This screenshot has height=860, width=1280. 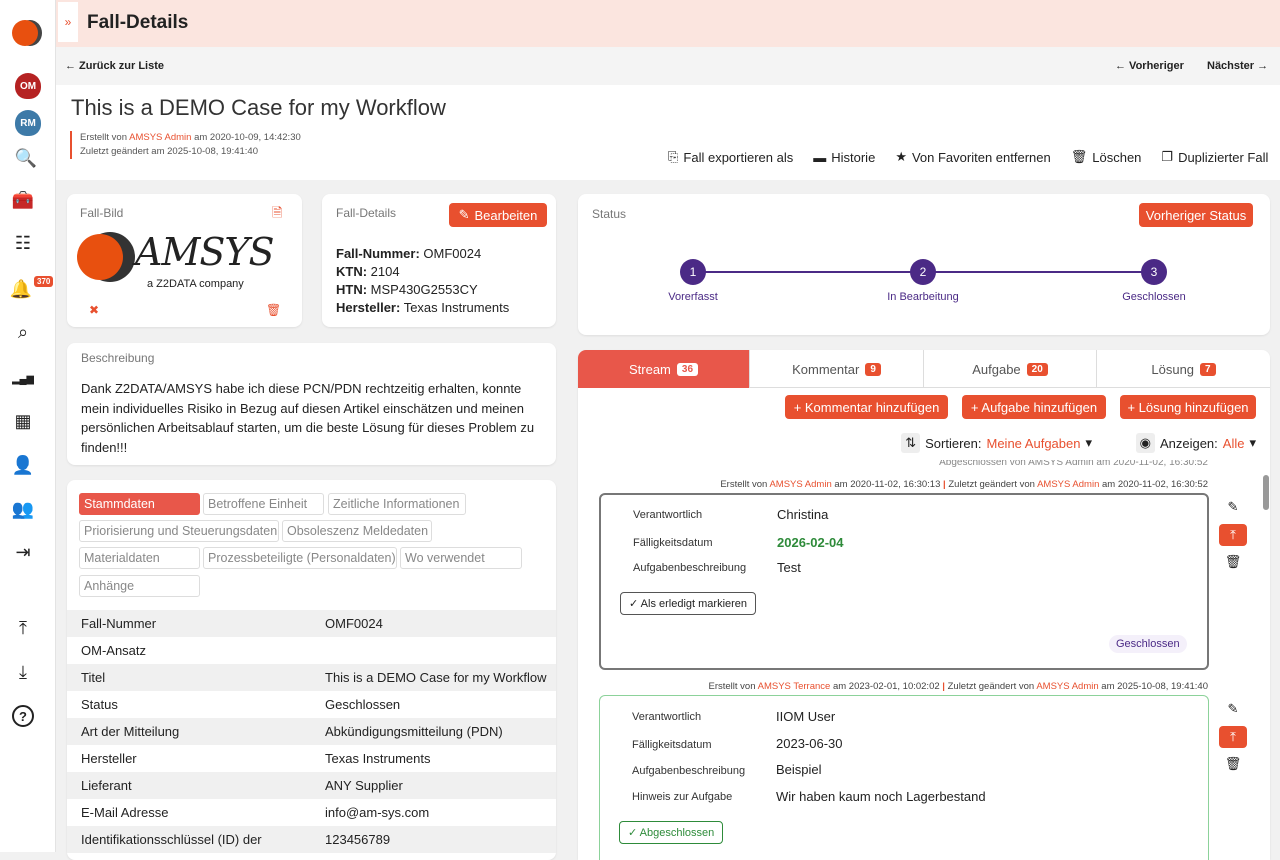 I want to click on tab-loesung: Lösung 7, so click(x=1183, y=369).